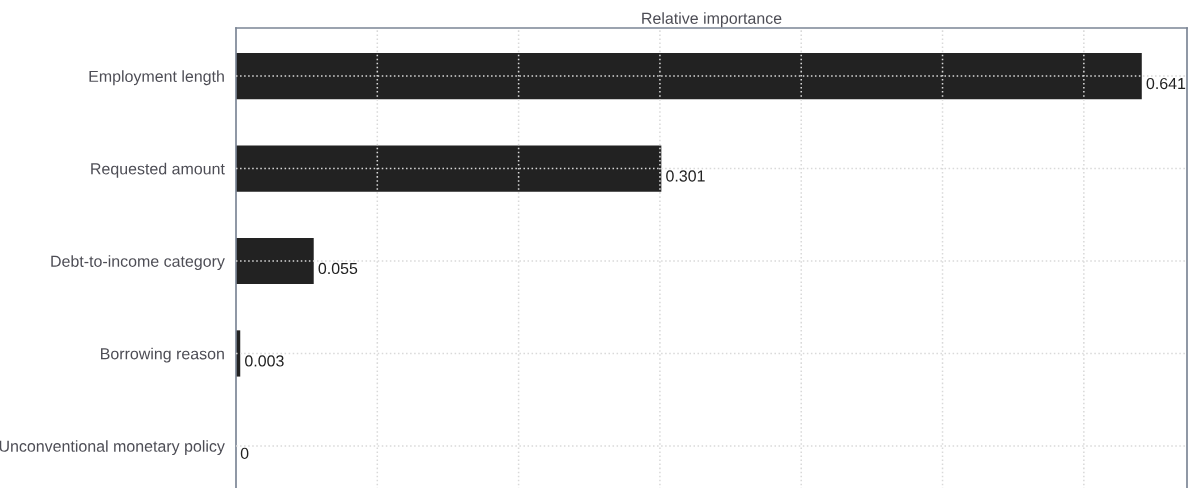  What do you see at coordinates (158, 170) in the screenshot?
I see `y-tick-label: Requested amount` at bounding box center [158, 170].